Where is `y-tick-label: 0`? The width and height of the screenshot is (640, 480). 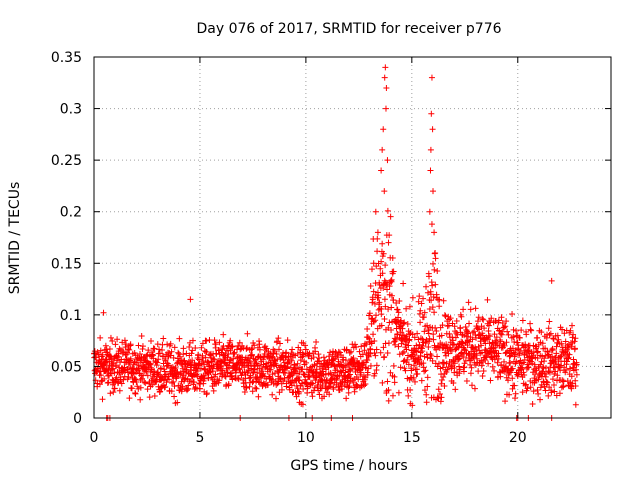 y-tick-label: 0 is located at coordinates (77, 419).